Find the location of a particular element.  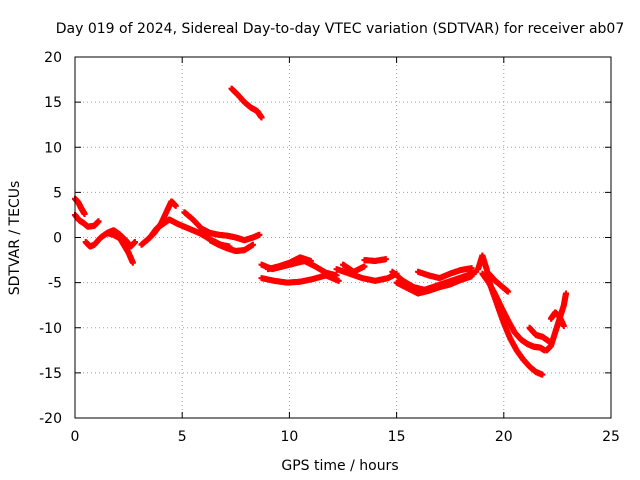

x-tick-label: 0 is located at coordinates (75, 437).